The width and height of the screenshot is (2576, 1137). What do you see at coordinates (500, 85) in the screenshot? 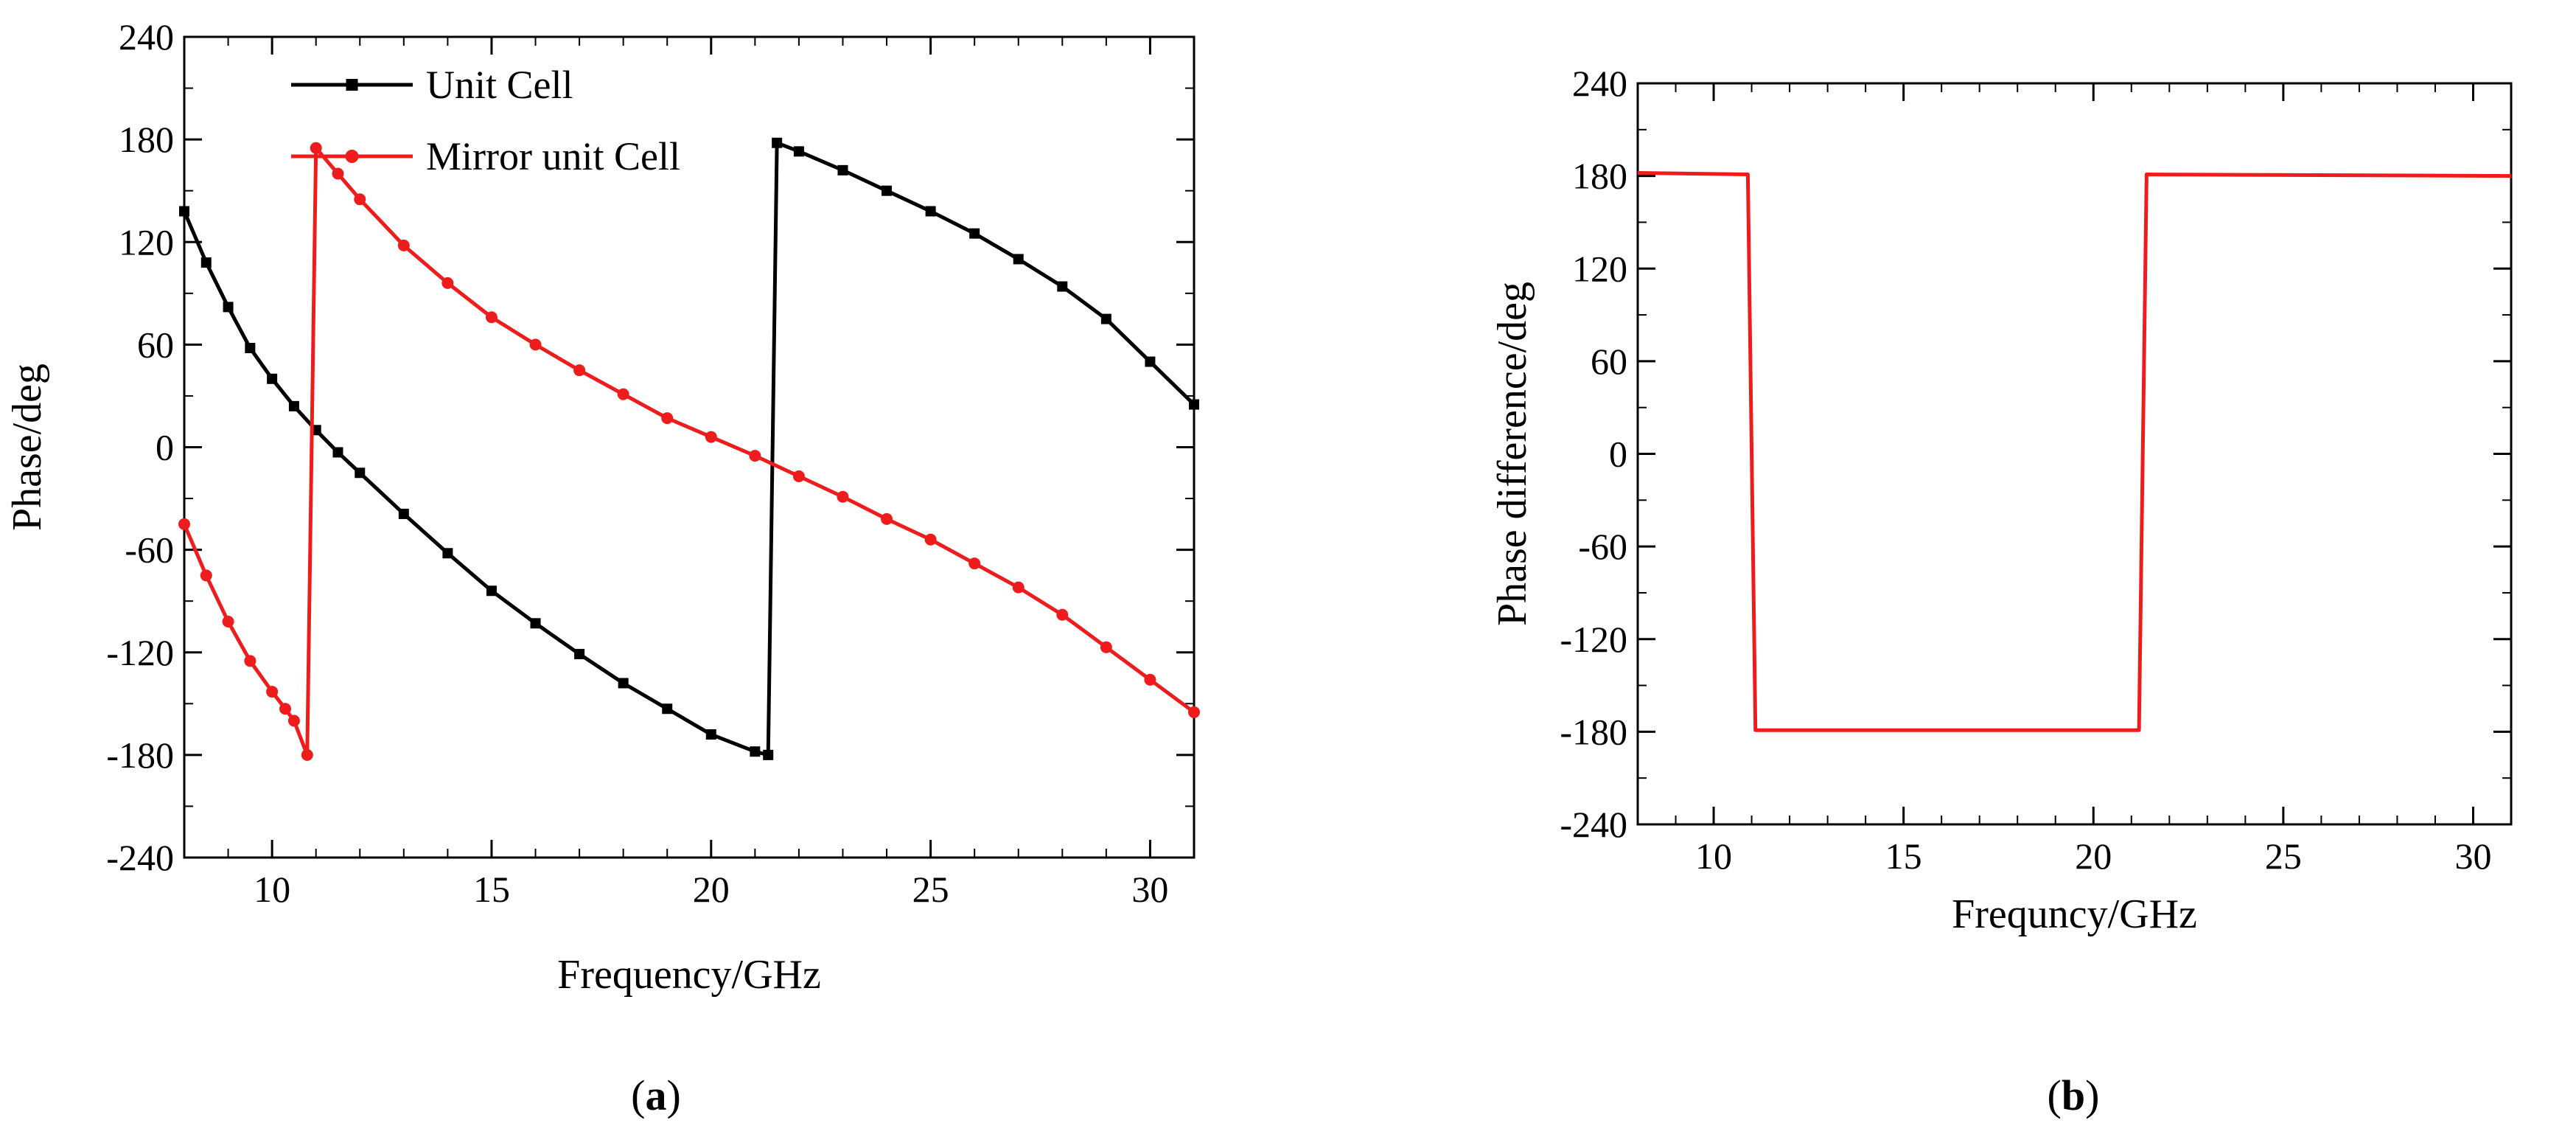
I see `legend-label: Unit Cell` at bounding box center [500, 85].